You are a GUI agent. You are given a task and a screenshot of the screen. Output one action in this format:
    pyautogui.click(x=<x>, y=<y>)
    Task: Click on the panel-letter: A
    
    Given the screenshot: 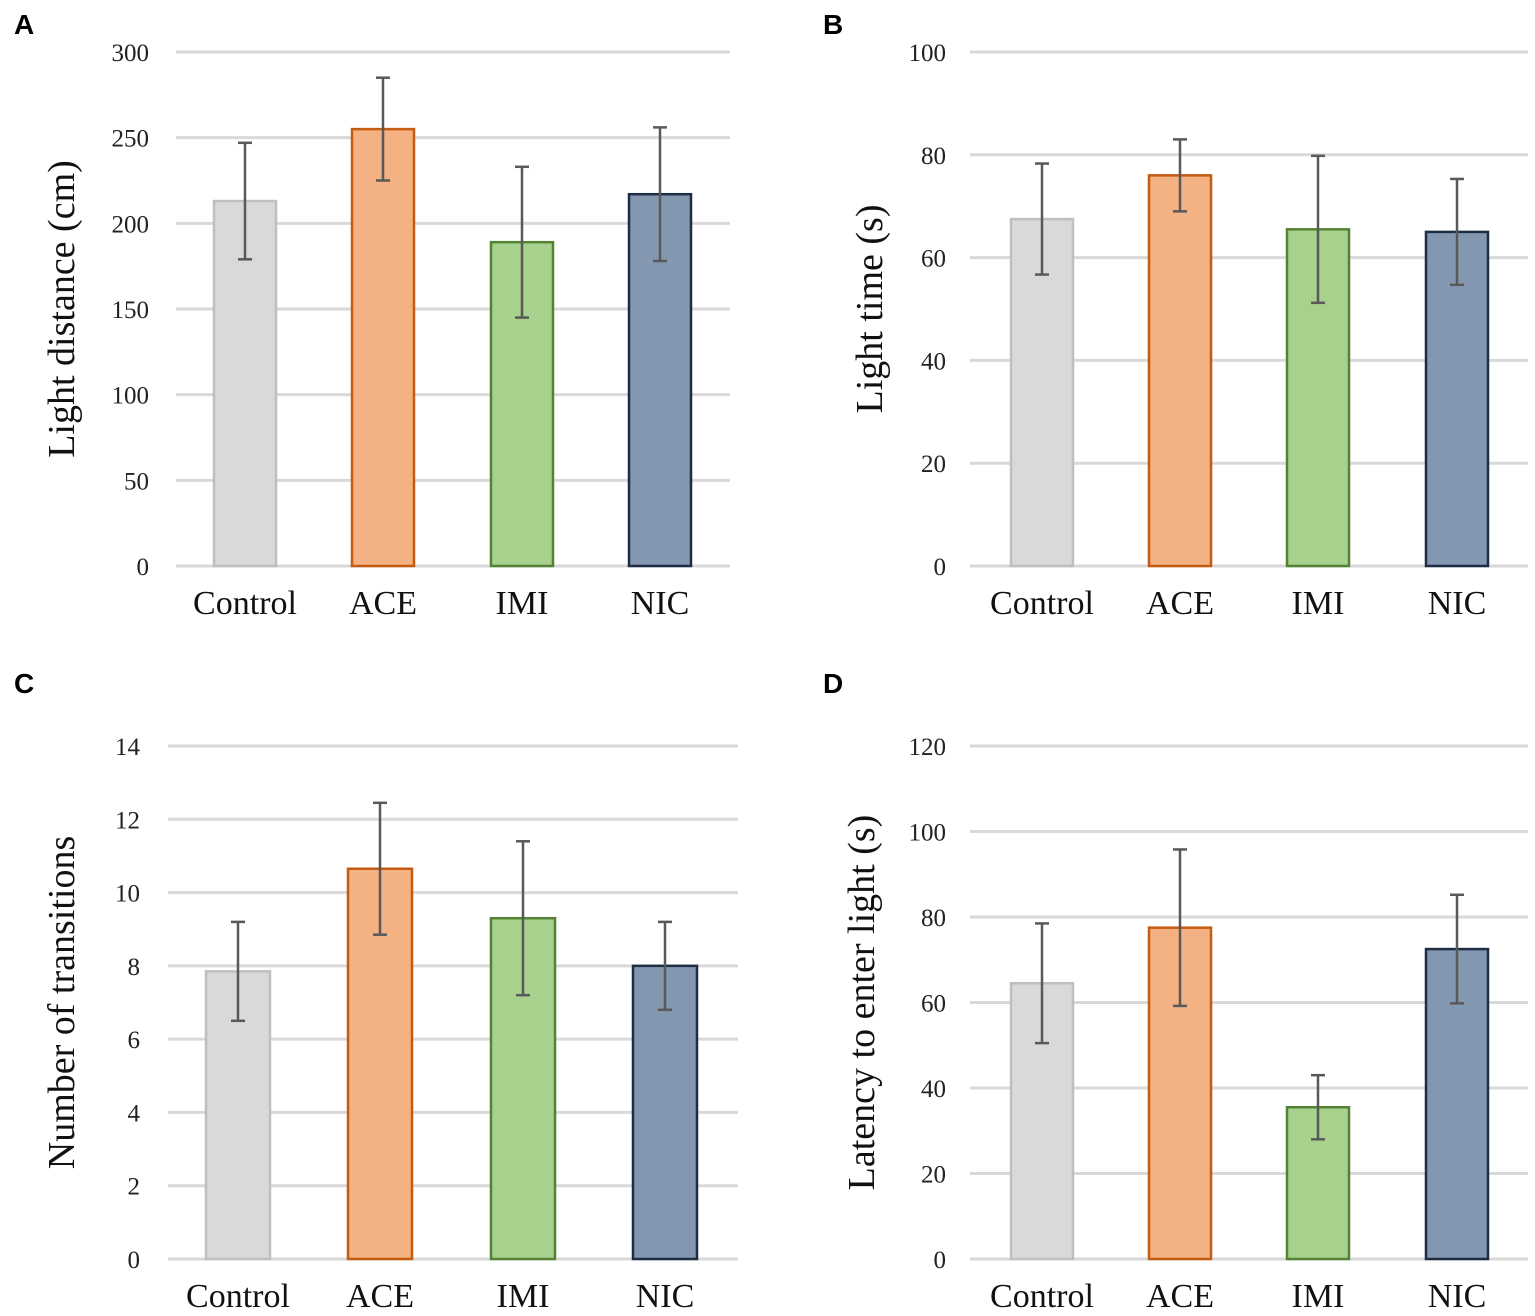 What is the action you would take?
    pyautogui.click(x=24, y=24)
    